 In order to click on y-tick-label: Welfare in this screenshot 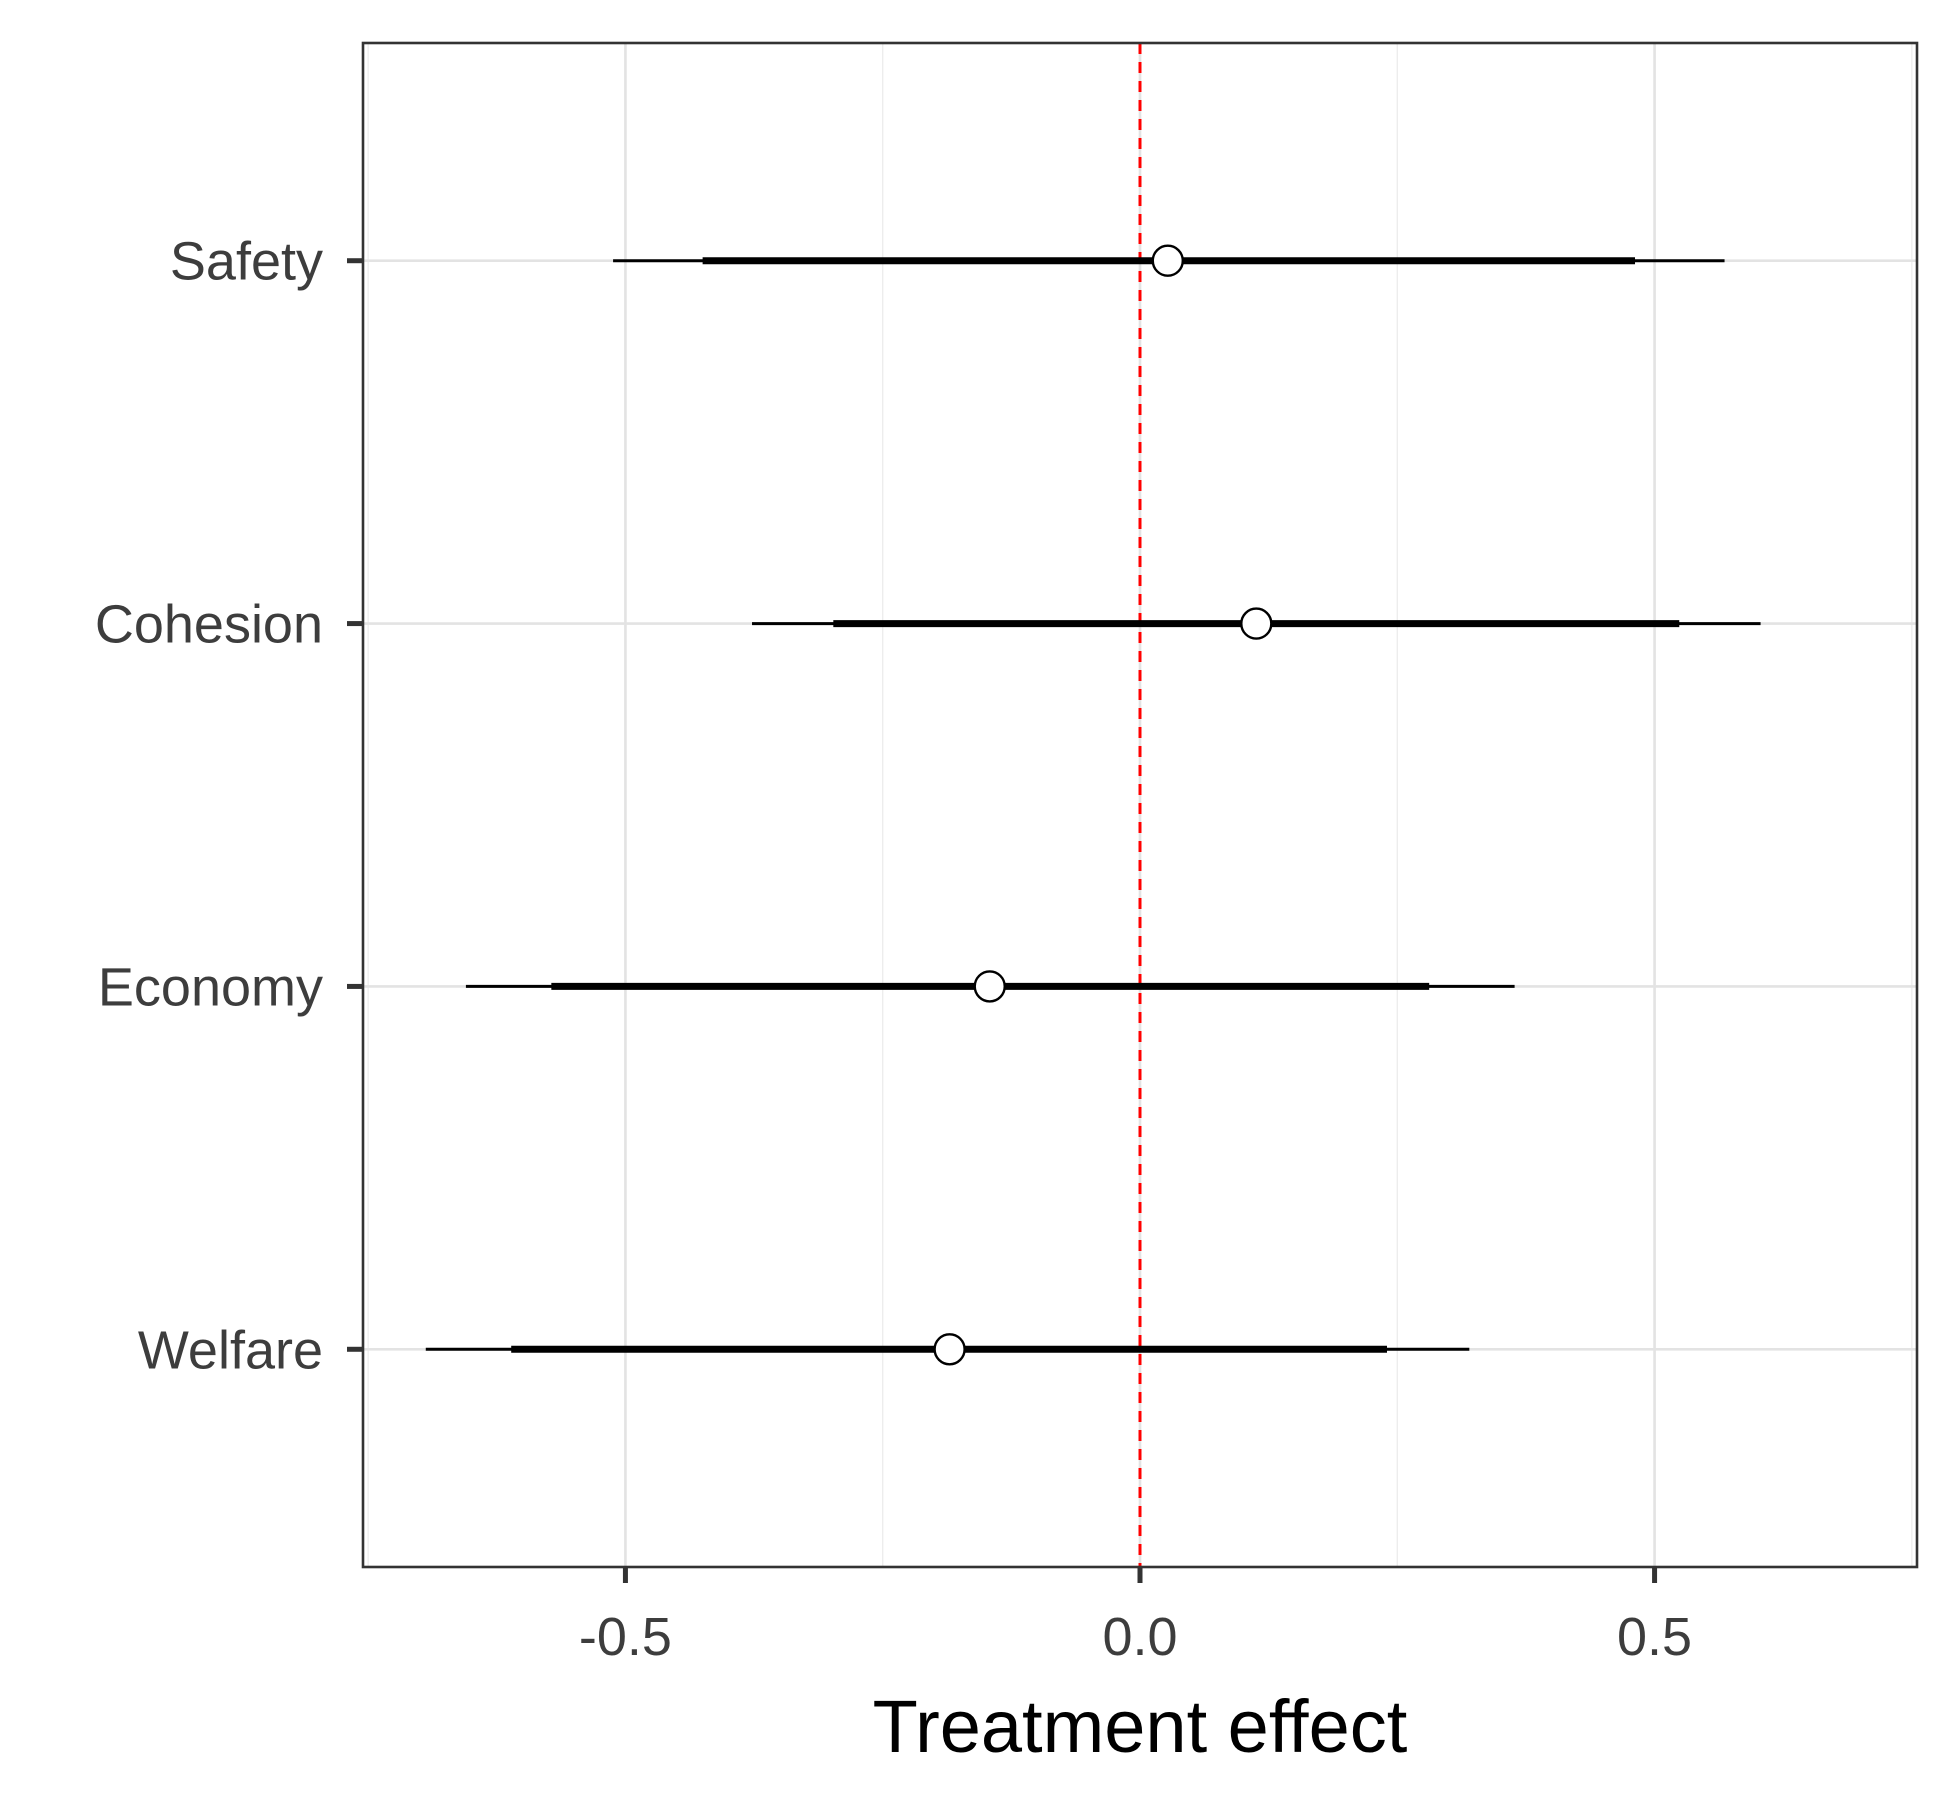, I will do `click(230, 1350)`.